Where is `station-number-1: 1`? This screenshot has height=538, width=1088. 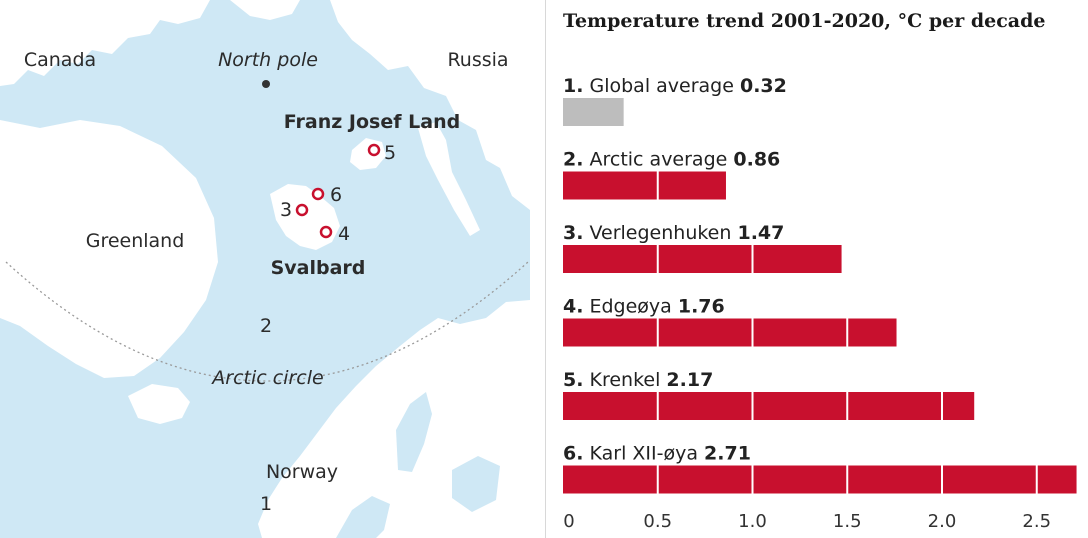
station-number-1: 1 is located at coordinates (266, 504).